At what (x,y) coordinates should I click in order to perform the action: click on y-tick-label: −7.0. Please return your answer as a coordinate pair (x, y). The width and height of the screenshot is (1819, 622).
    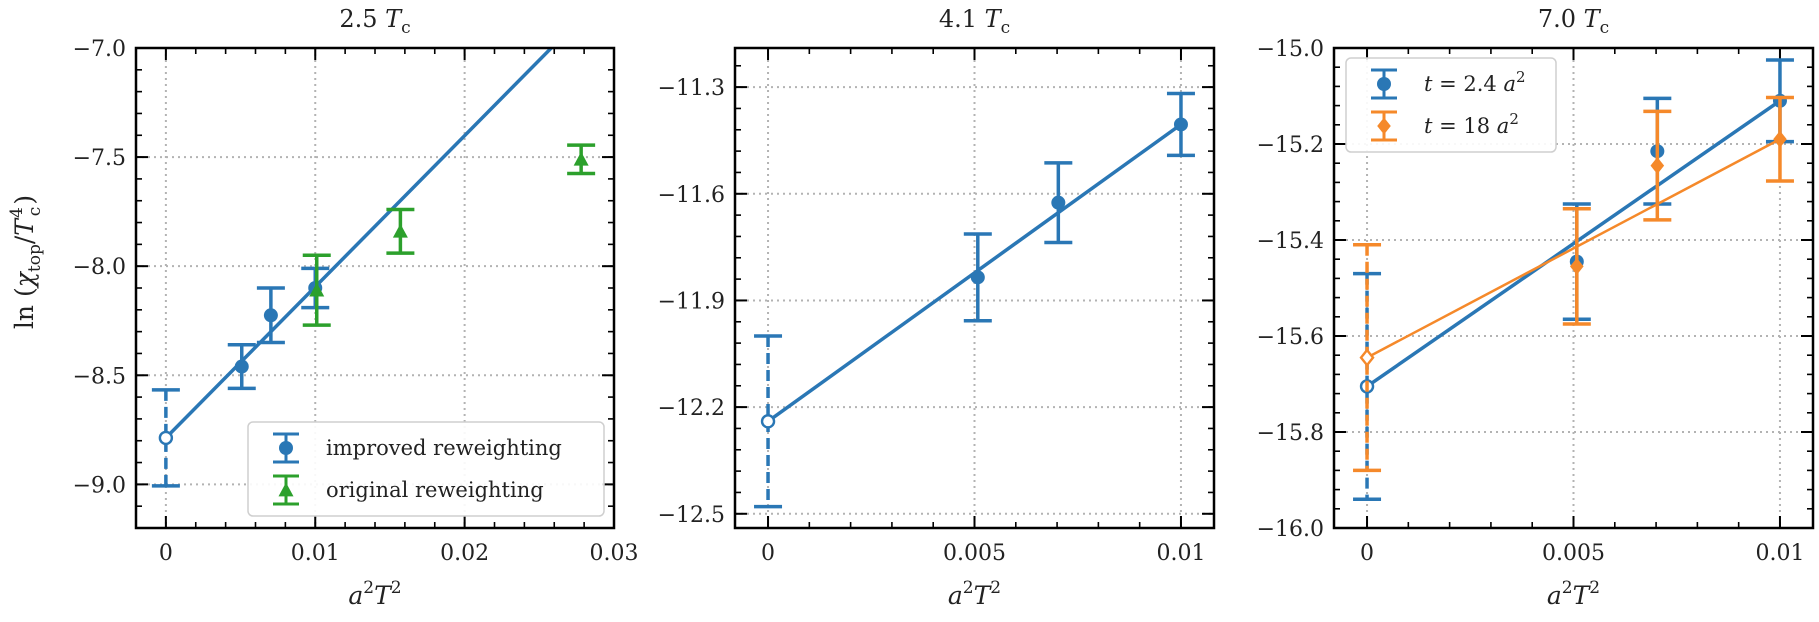
    Looking at the image, I should click on (99, 49).